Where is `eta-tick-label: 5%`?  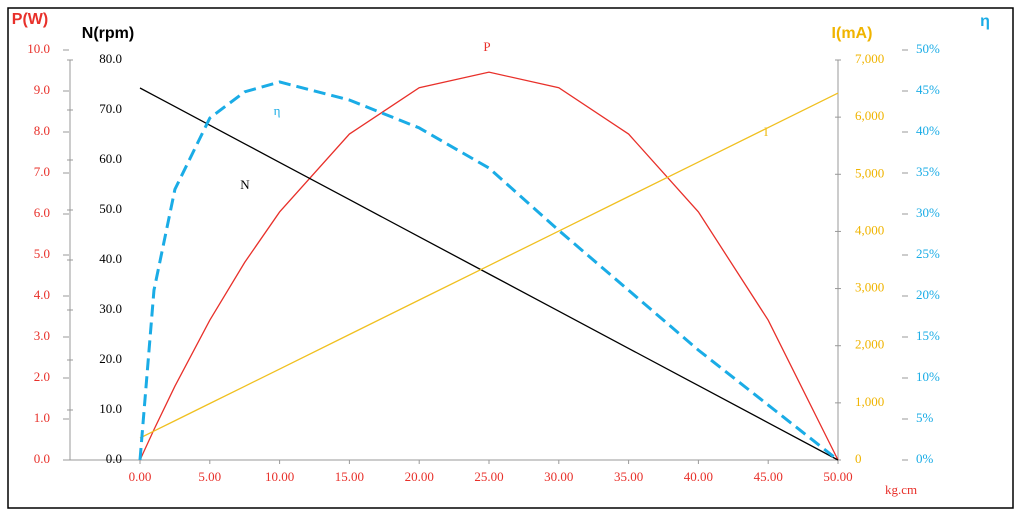 eta-tick-label: 5% is located at coordinates (925, 417).